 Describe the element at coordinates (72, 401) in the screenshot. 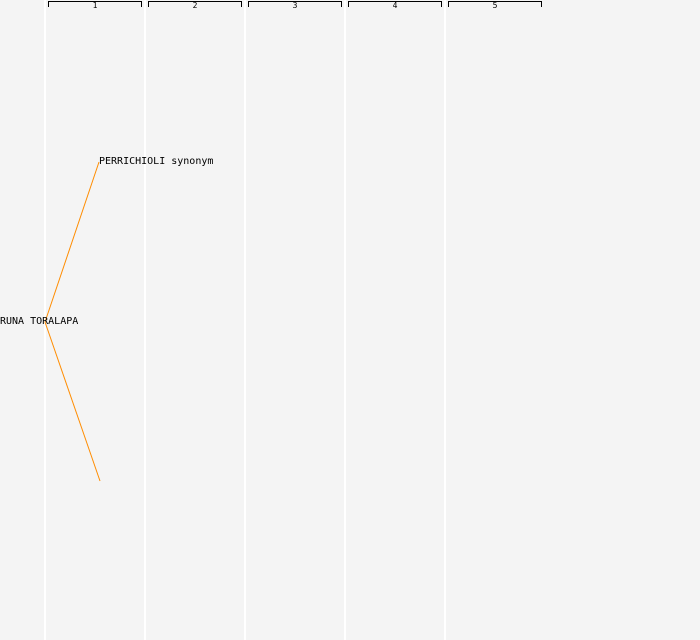

I see `edge-root-child2` at that location.